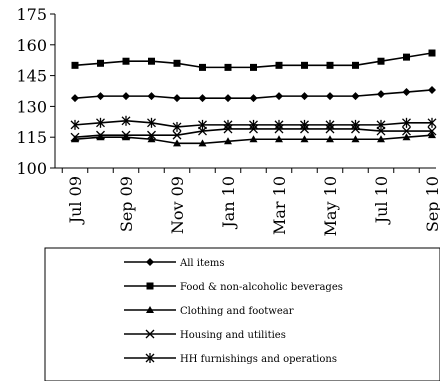 The width and height of the screenshot is (440, 381). I want to click on legend-entry: Housing and utilities, so click(205, 335).